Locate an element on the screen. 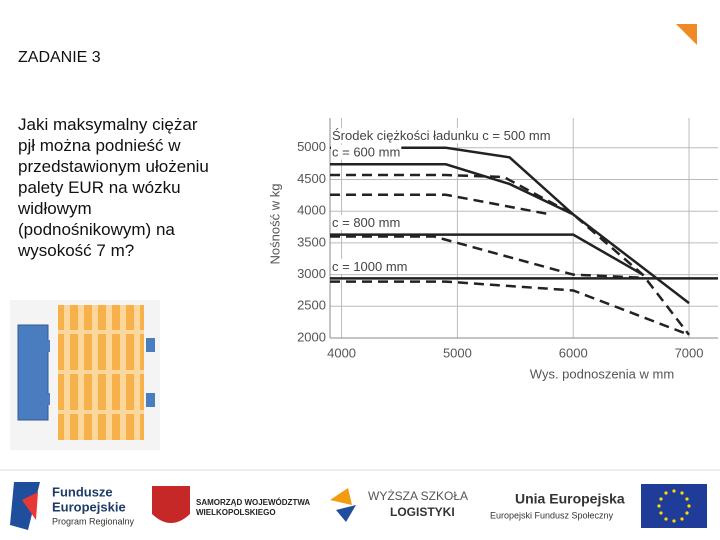 The height and width of the screenshot is (540, 720). x-tick-label: 4000 is located at coordinates (341, 352).